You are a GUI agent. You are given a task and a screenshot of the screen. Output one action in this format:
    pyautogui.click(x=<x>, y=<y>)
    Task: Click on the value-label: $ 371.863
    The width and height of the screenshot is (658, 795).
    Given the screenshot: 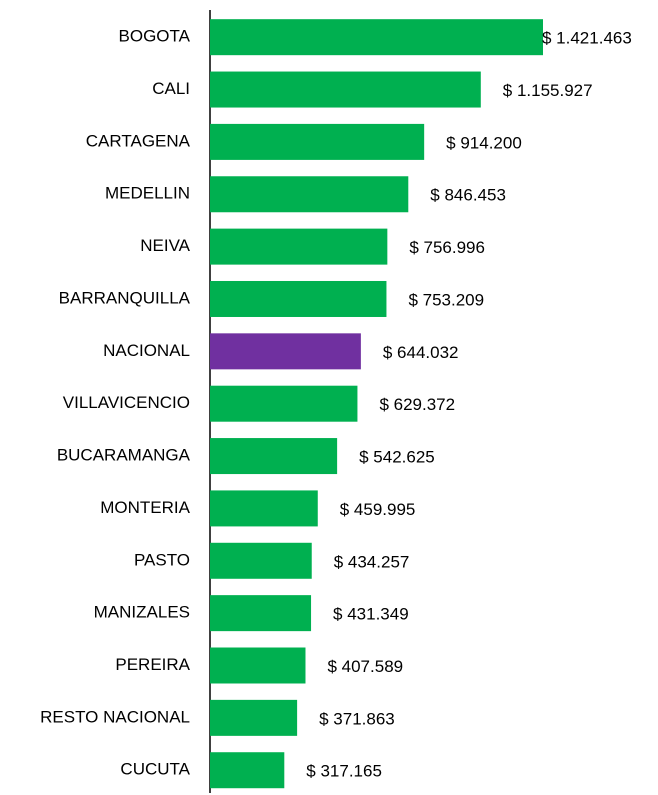 What is the action you would take?
    pyautogui.click(x=357, y=718)
    